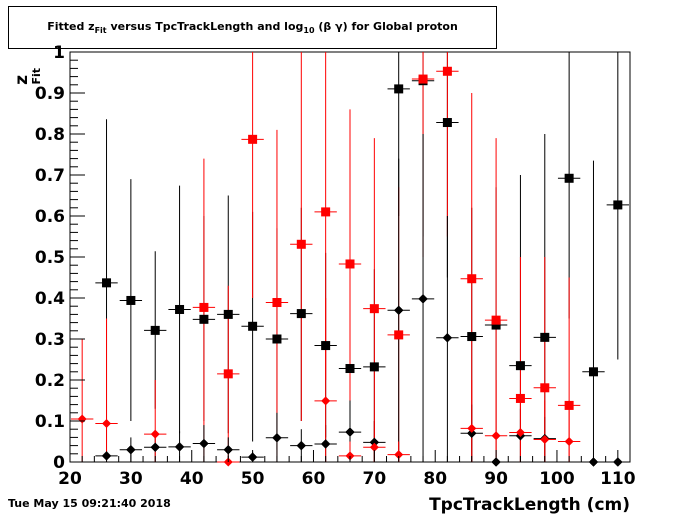  I want to click on x-tick-label: 50, so click(253, 479).